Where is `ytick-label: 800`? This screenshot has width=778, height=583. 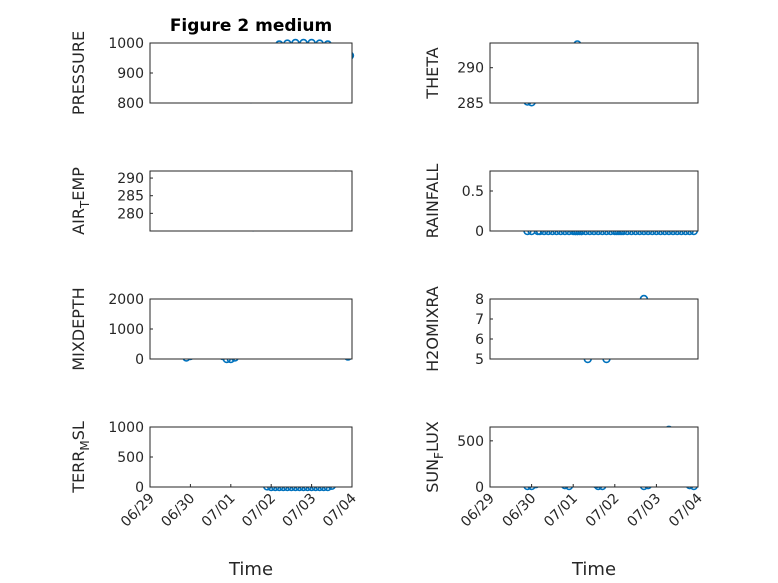 ytick-label: 800 is located at coordinates (130, 104).